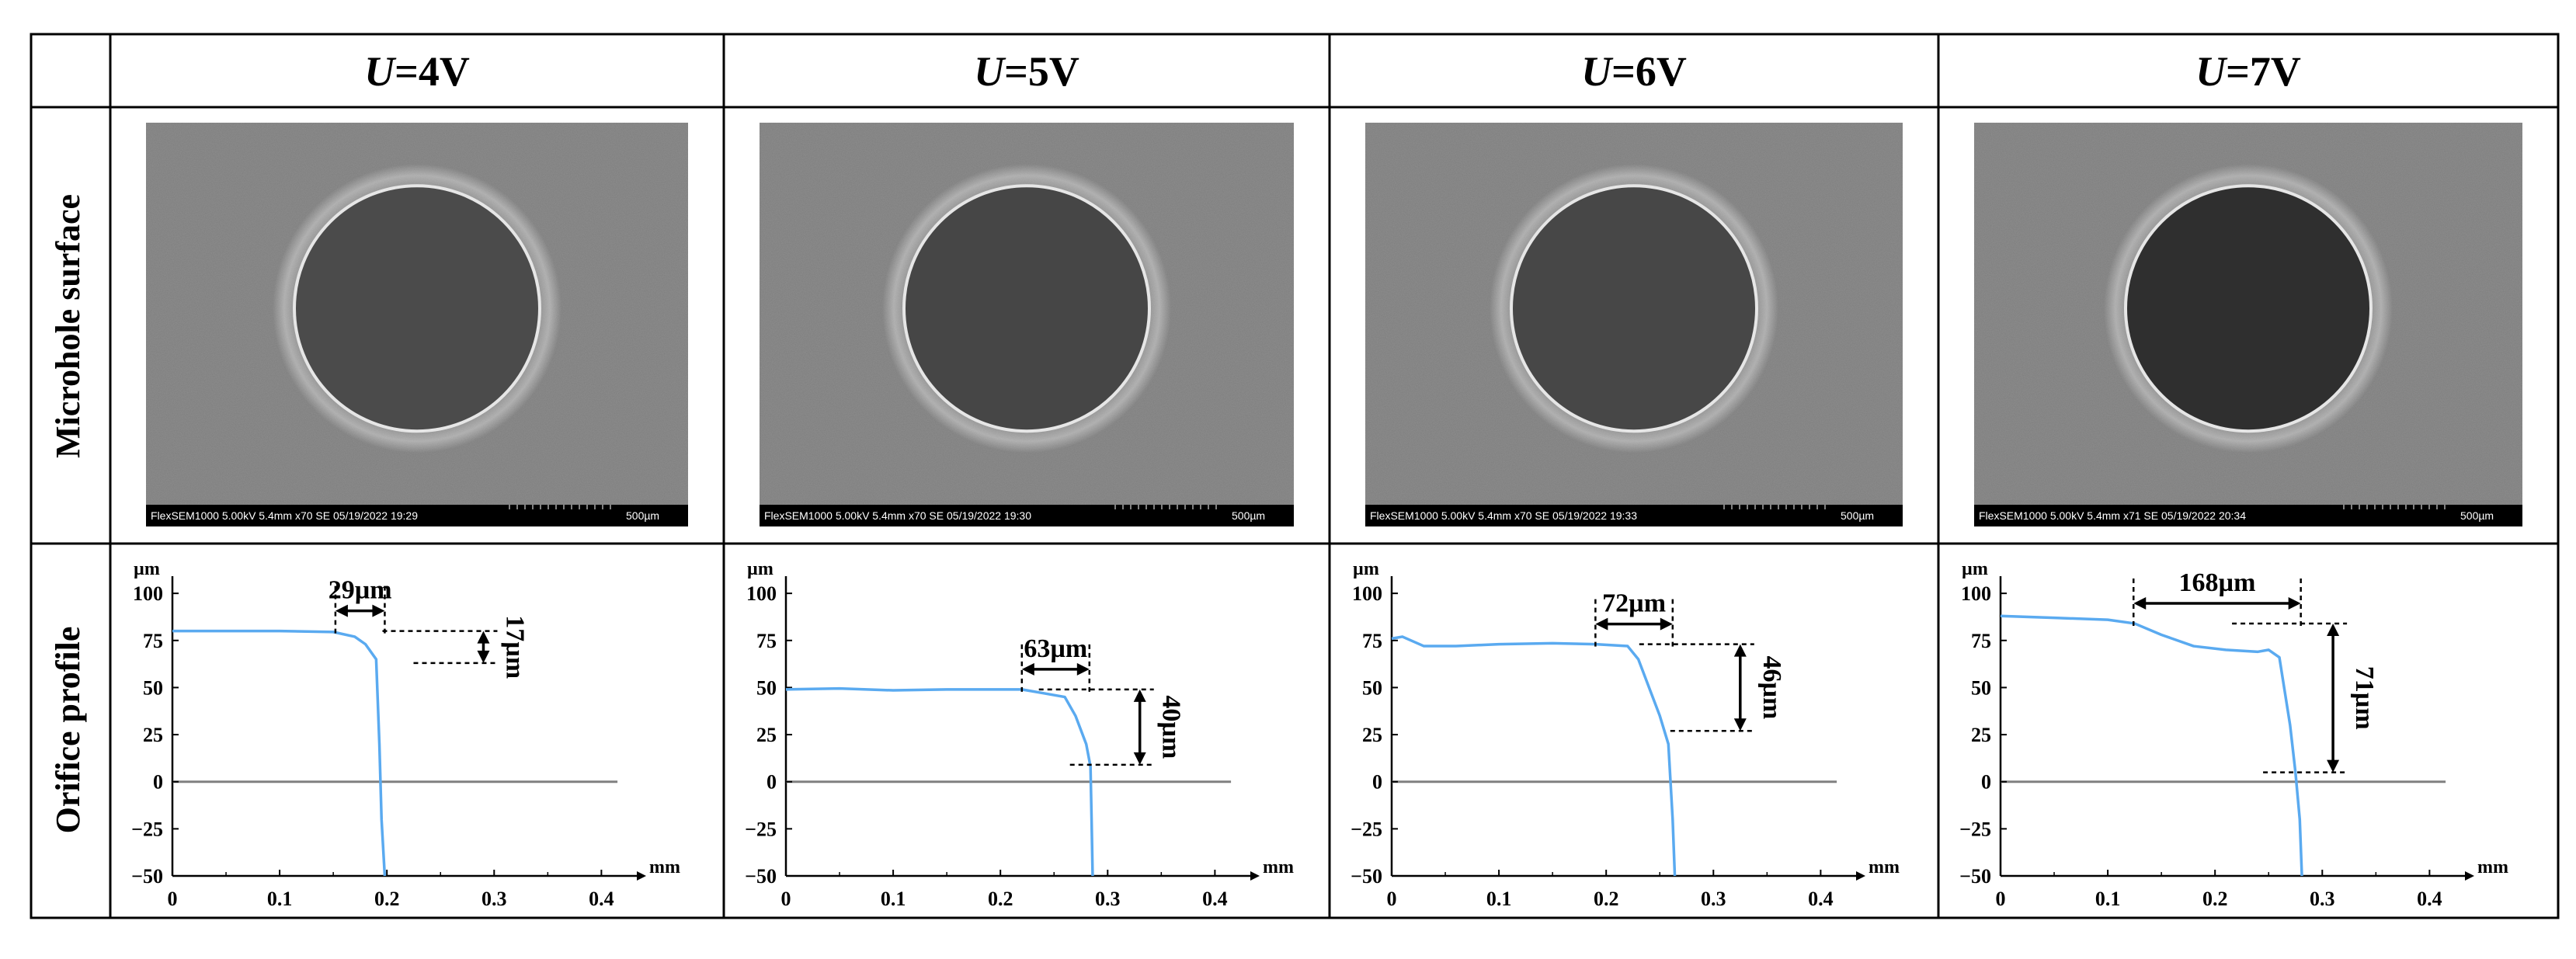 Image resolution: width=2576 pixels, height=959 pixels. I want to click on y-axis-unit: µm, so click(760, 569).